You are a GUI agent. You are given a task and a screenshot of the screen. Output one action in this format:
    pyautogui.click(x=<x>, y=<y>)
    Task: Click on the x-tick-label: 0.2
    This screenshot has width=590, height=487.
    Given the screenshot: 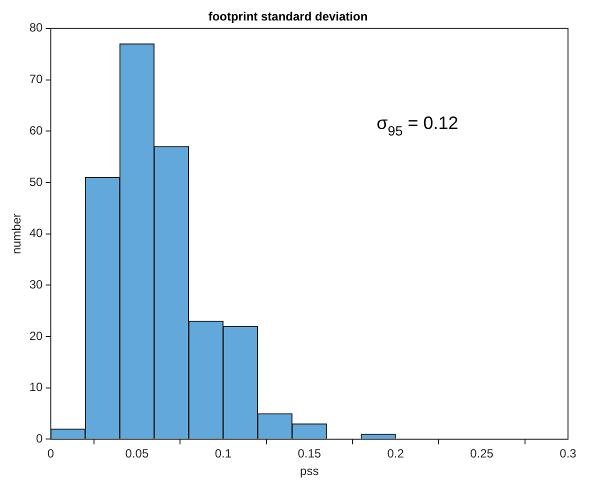 What is the action you would take?
    pyautogui.click(x=395, y=453)
    